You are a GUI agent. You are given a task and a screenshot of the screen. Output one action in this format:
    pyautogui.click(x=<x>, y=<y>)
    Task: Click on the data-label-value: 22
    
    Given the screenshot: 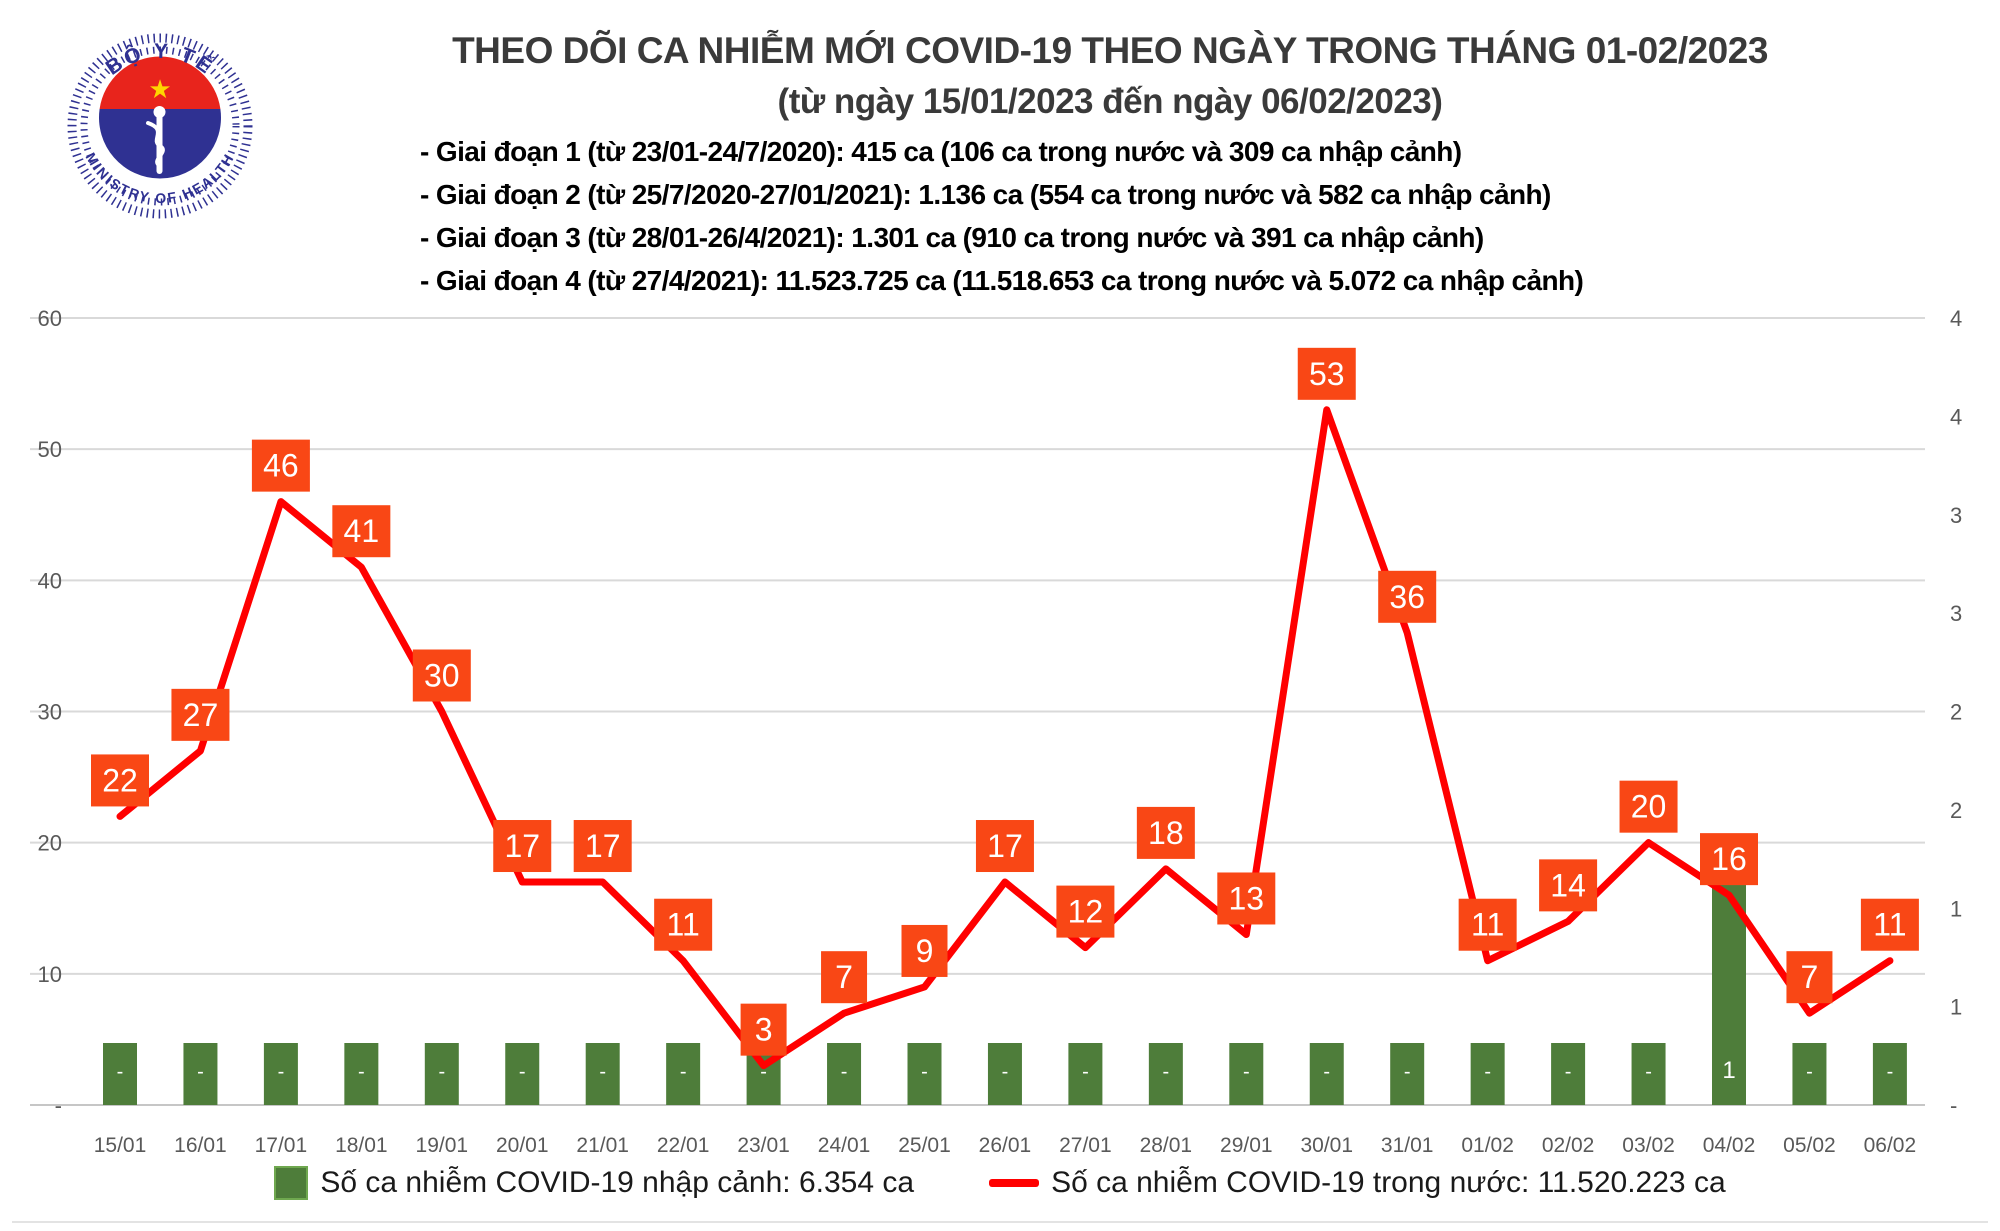 What is the action you would take?
    pyautogui.click(x=120, y=780)
    